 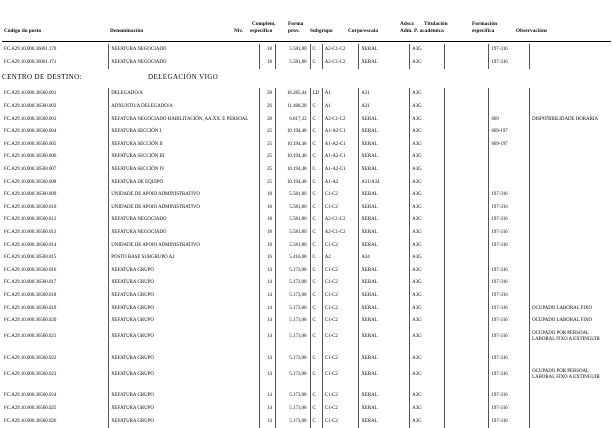 What do you see at coordinates (321, 31) in the screenshot?
I see `column-header-subgrupo: Subgrupo` at bounding box center [321, 31].